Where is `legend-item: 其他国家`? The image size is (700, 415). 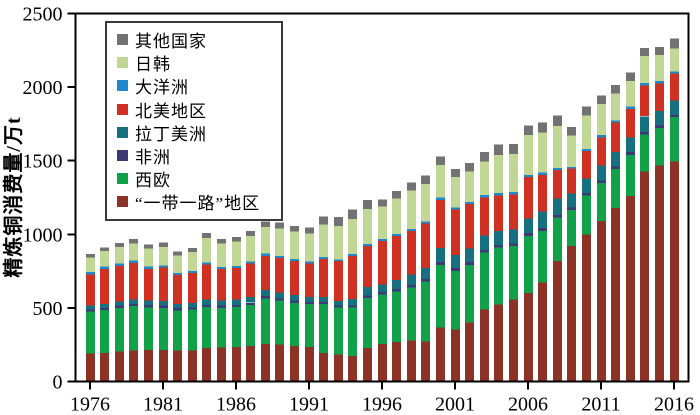 legend-item: 其他国家 is located at coordinates (195, 39).